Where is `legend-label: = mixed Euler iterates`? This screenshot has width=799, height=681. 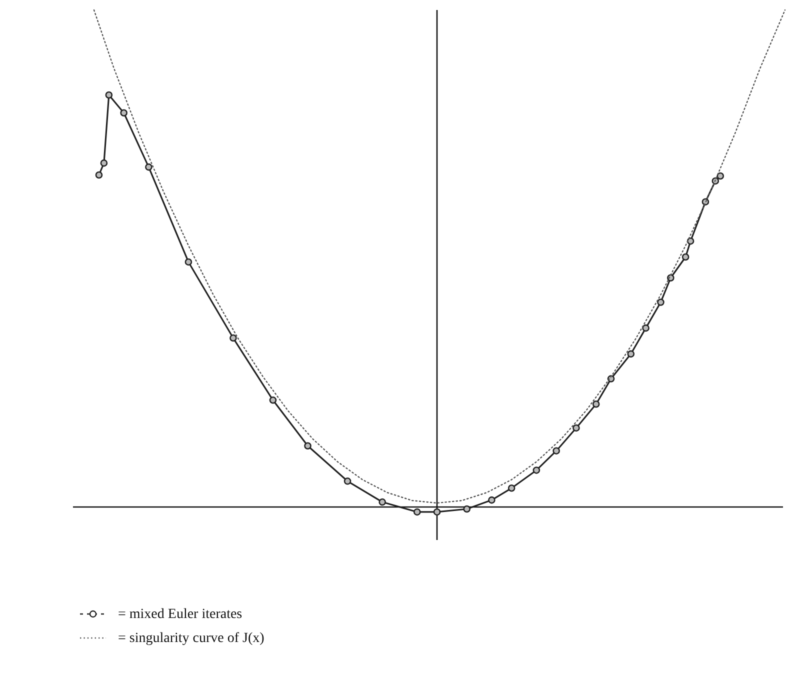
legend-label: = mixed Euler iterates is located at coordinates (180, 614).